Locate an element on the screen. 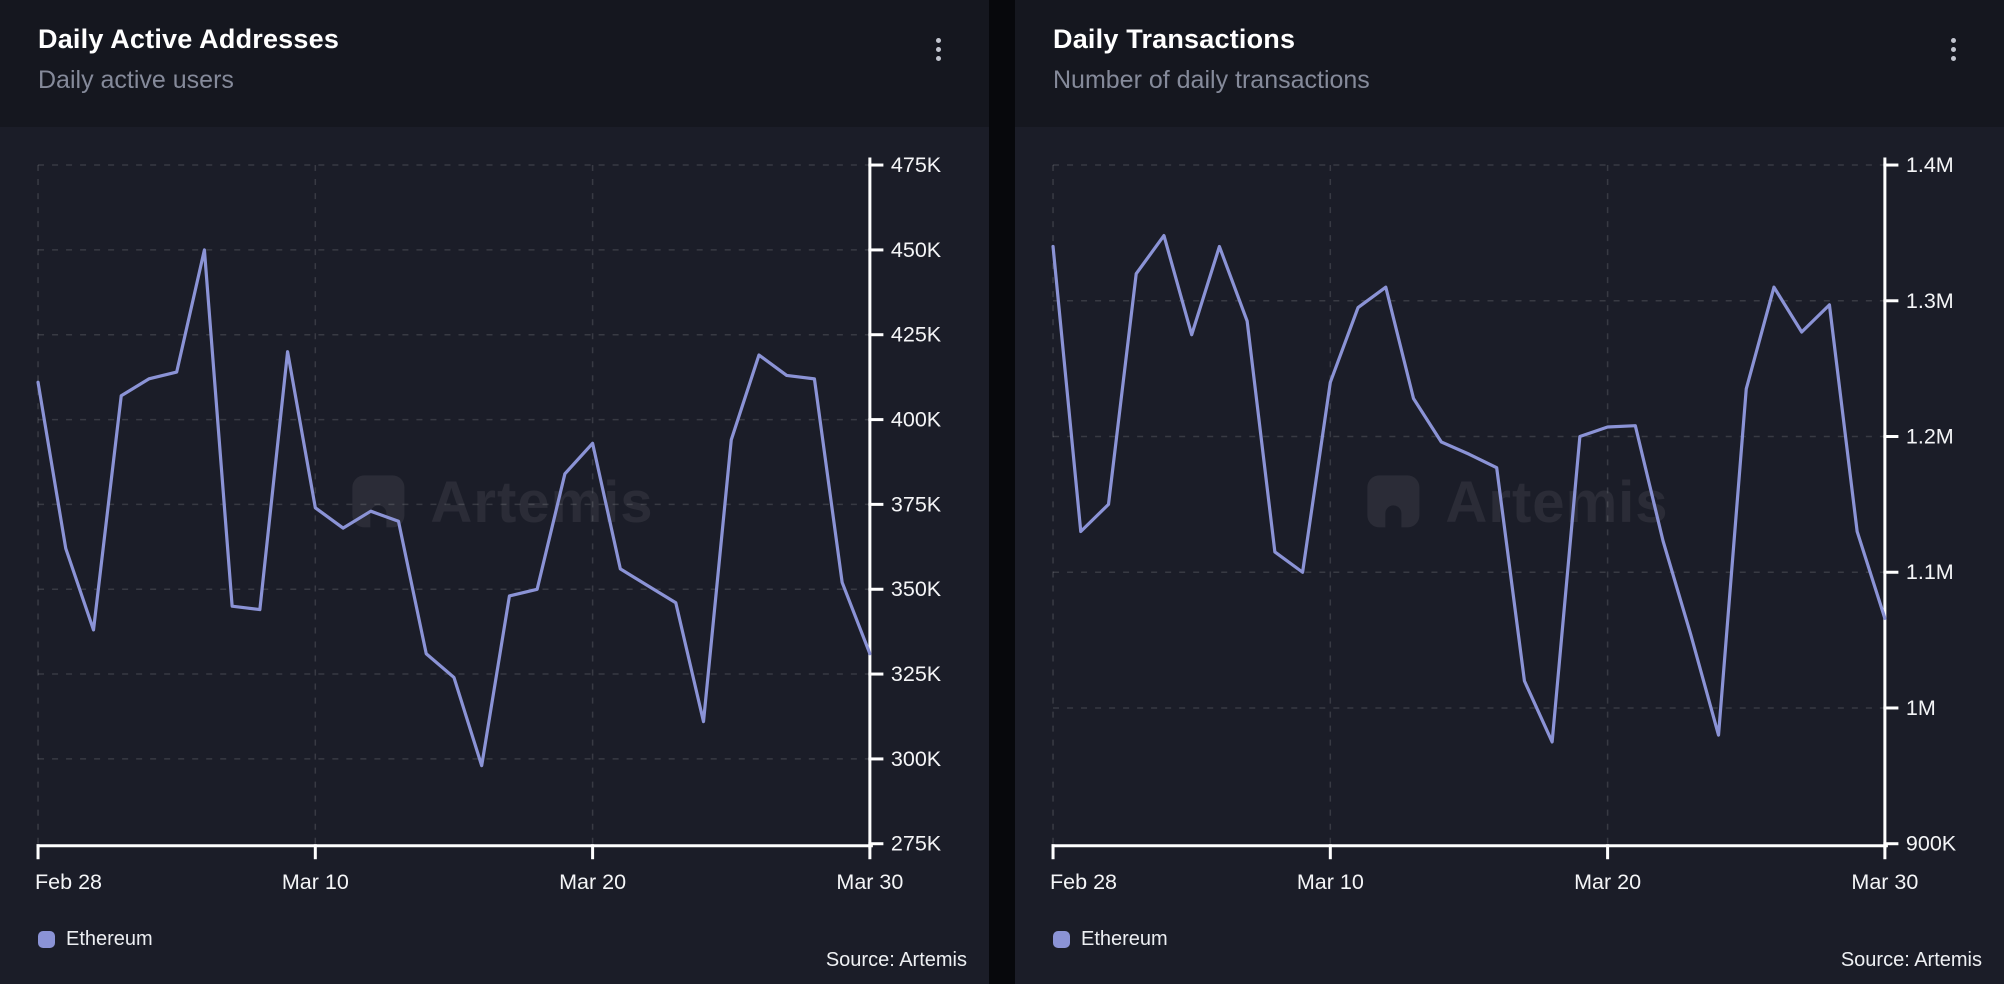 The height and width of the screenshot is (984, 2004). card-title: Daily Active Addresses is located at coordinates (189, 39).